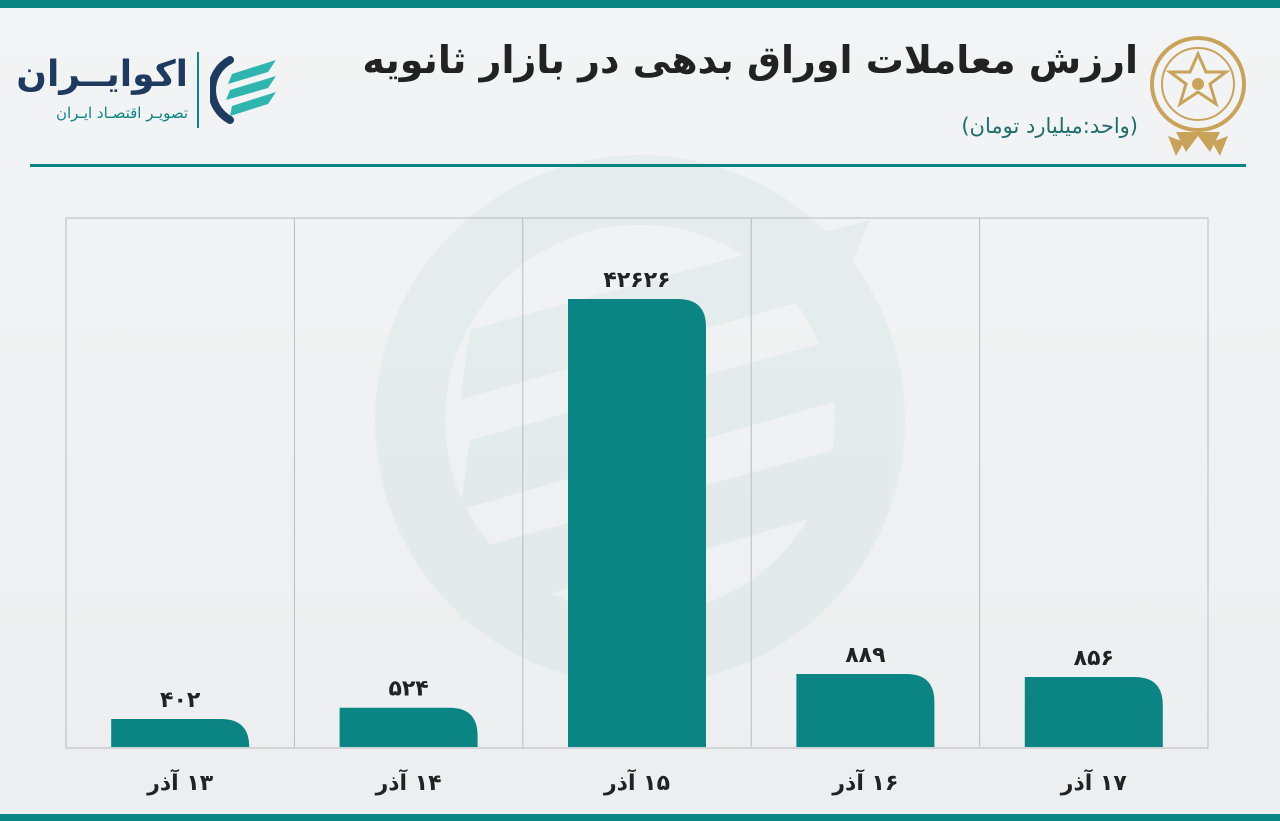  What do you see at coordinates (636, 280) in the screenshot?
I see `value-label: ۴۲۶۲۶` at bounding box center [636, 280].